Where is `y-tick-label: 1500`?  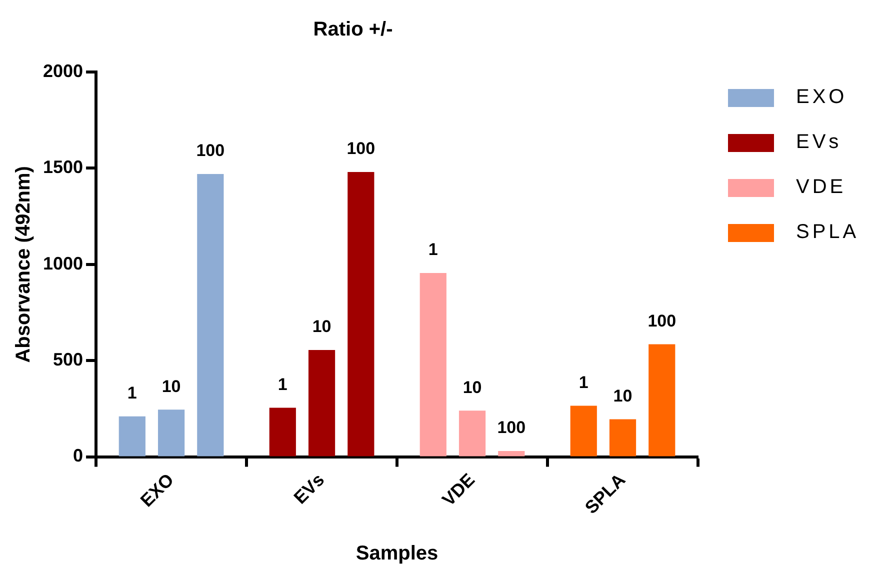
y-tick-label: 1500 is located at coordinates (63, 167).